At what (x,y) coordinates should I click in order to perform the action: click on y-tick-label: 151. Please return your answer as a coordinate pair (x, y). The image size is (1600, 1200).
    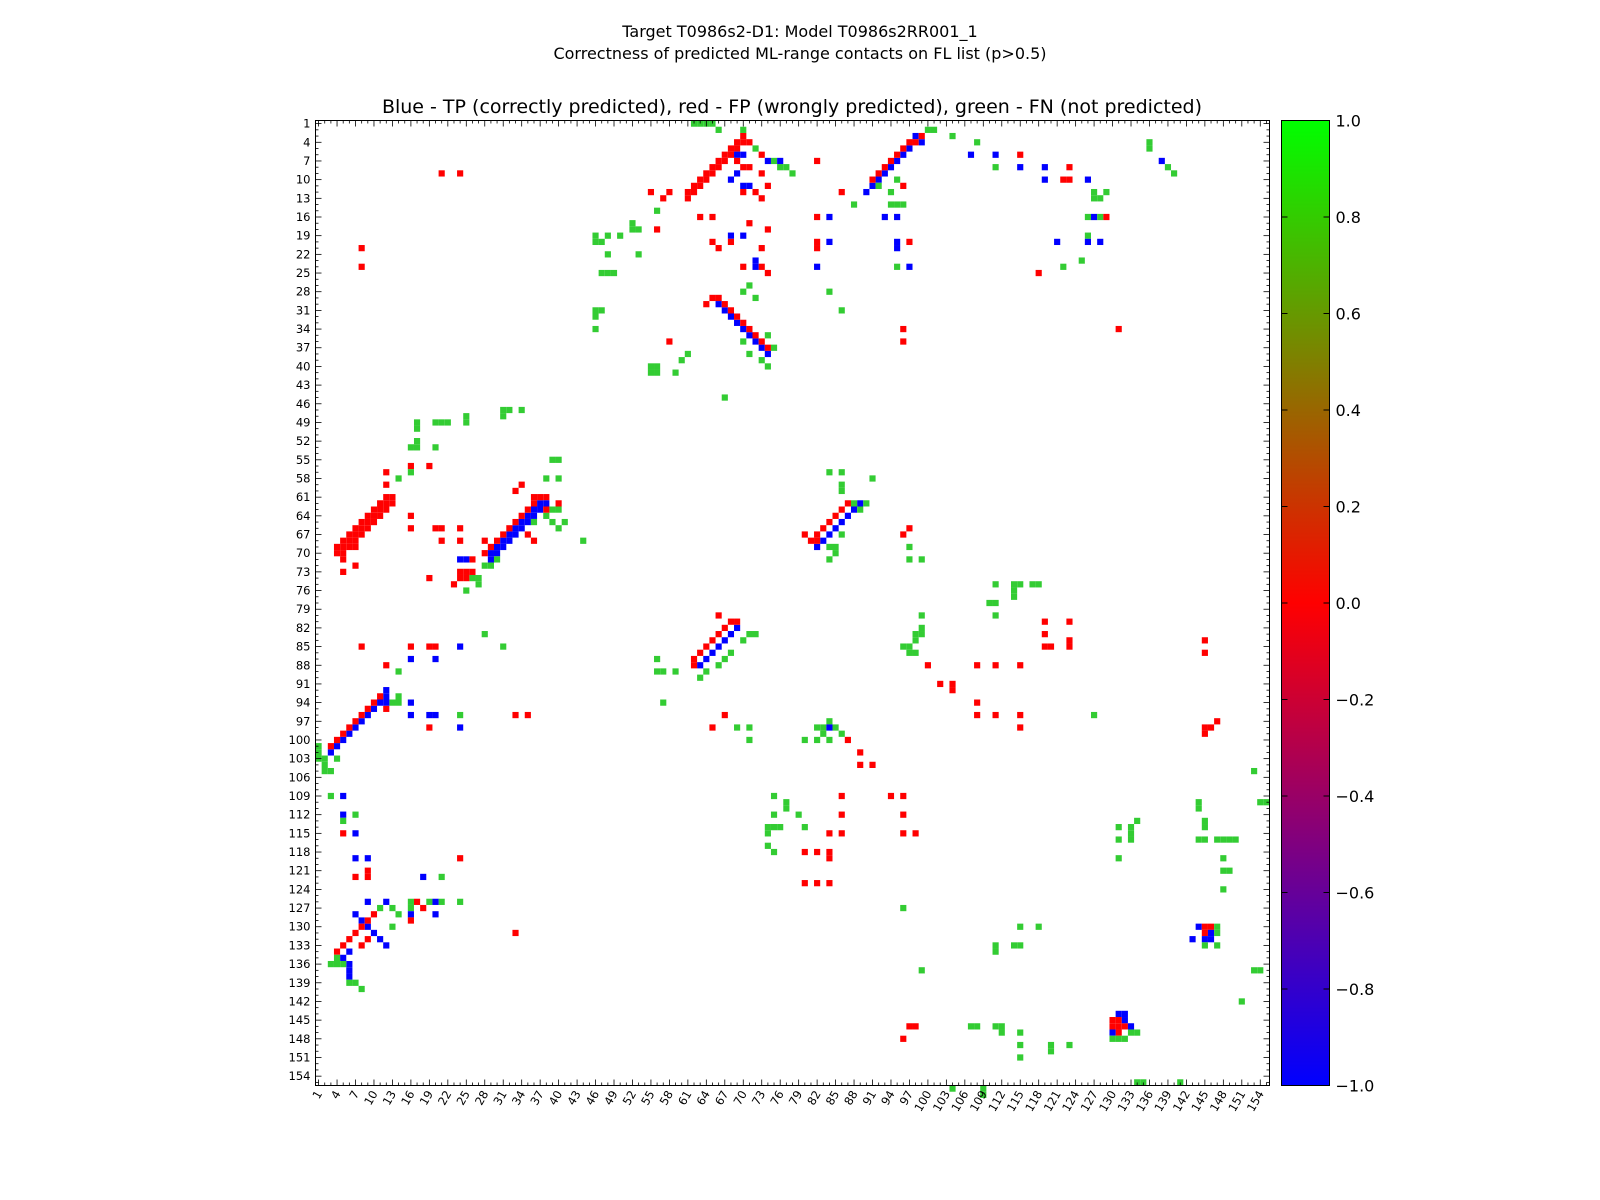
    Looking at the image, I should click on (300, 1057).